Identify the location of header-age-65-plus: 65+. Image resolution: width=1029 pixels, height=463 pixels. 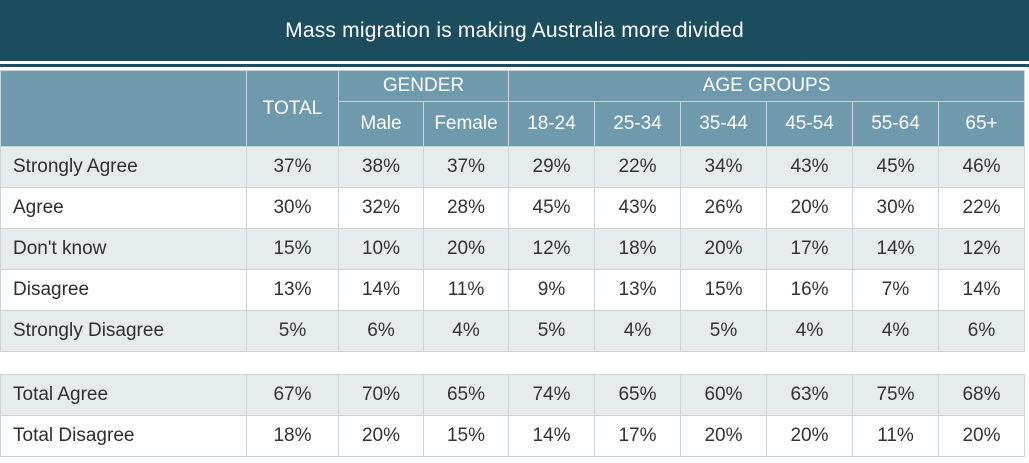
(982, 124).